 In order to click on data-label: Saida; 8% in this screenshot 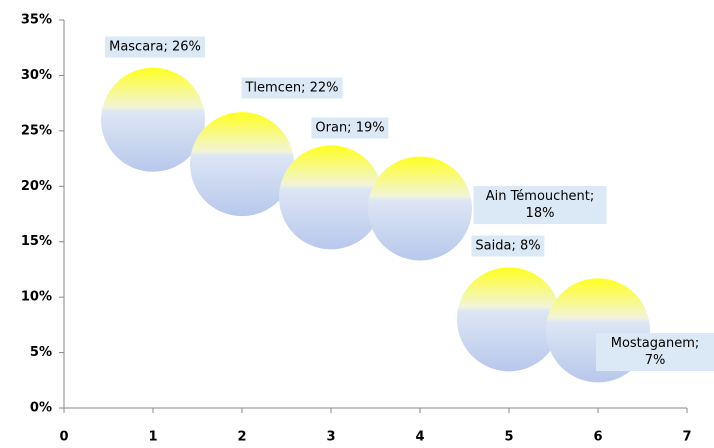, I will do `click(508, 246)`.